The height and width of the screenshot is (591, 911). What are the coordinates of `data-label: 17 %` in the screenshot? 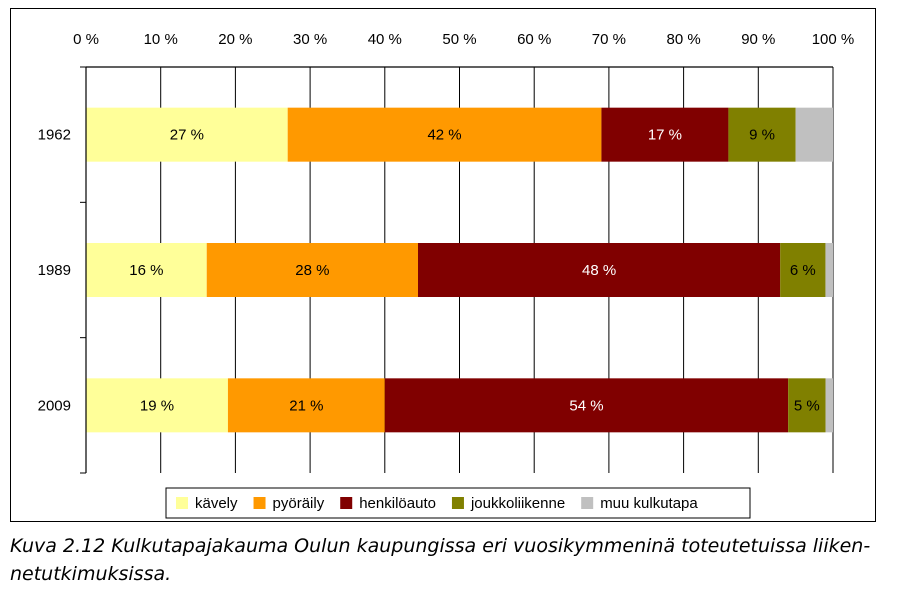 It's located at (665, 135).